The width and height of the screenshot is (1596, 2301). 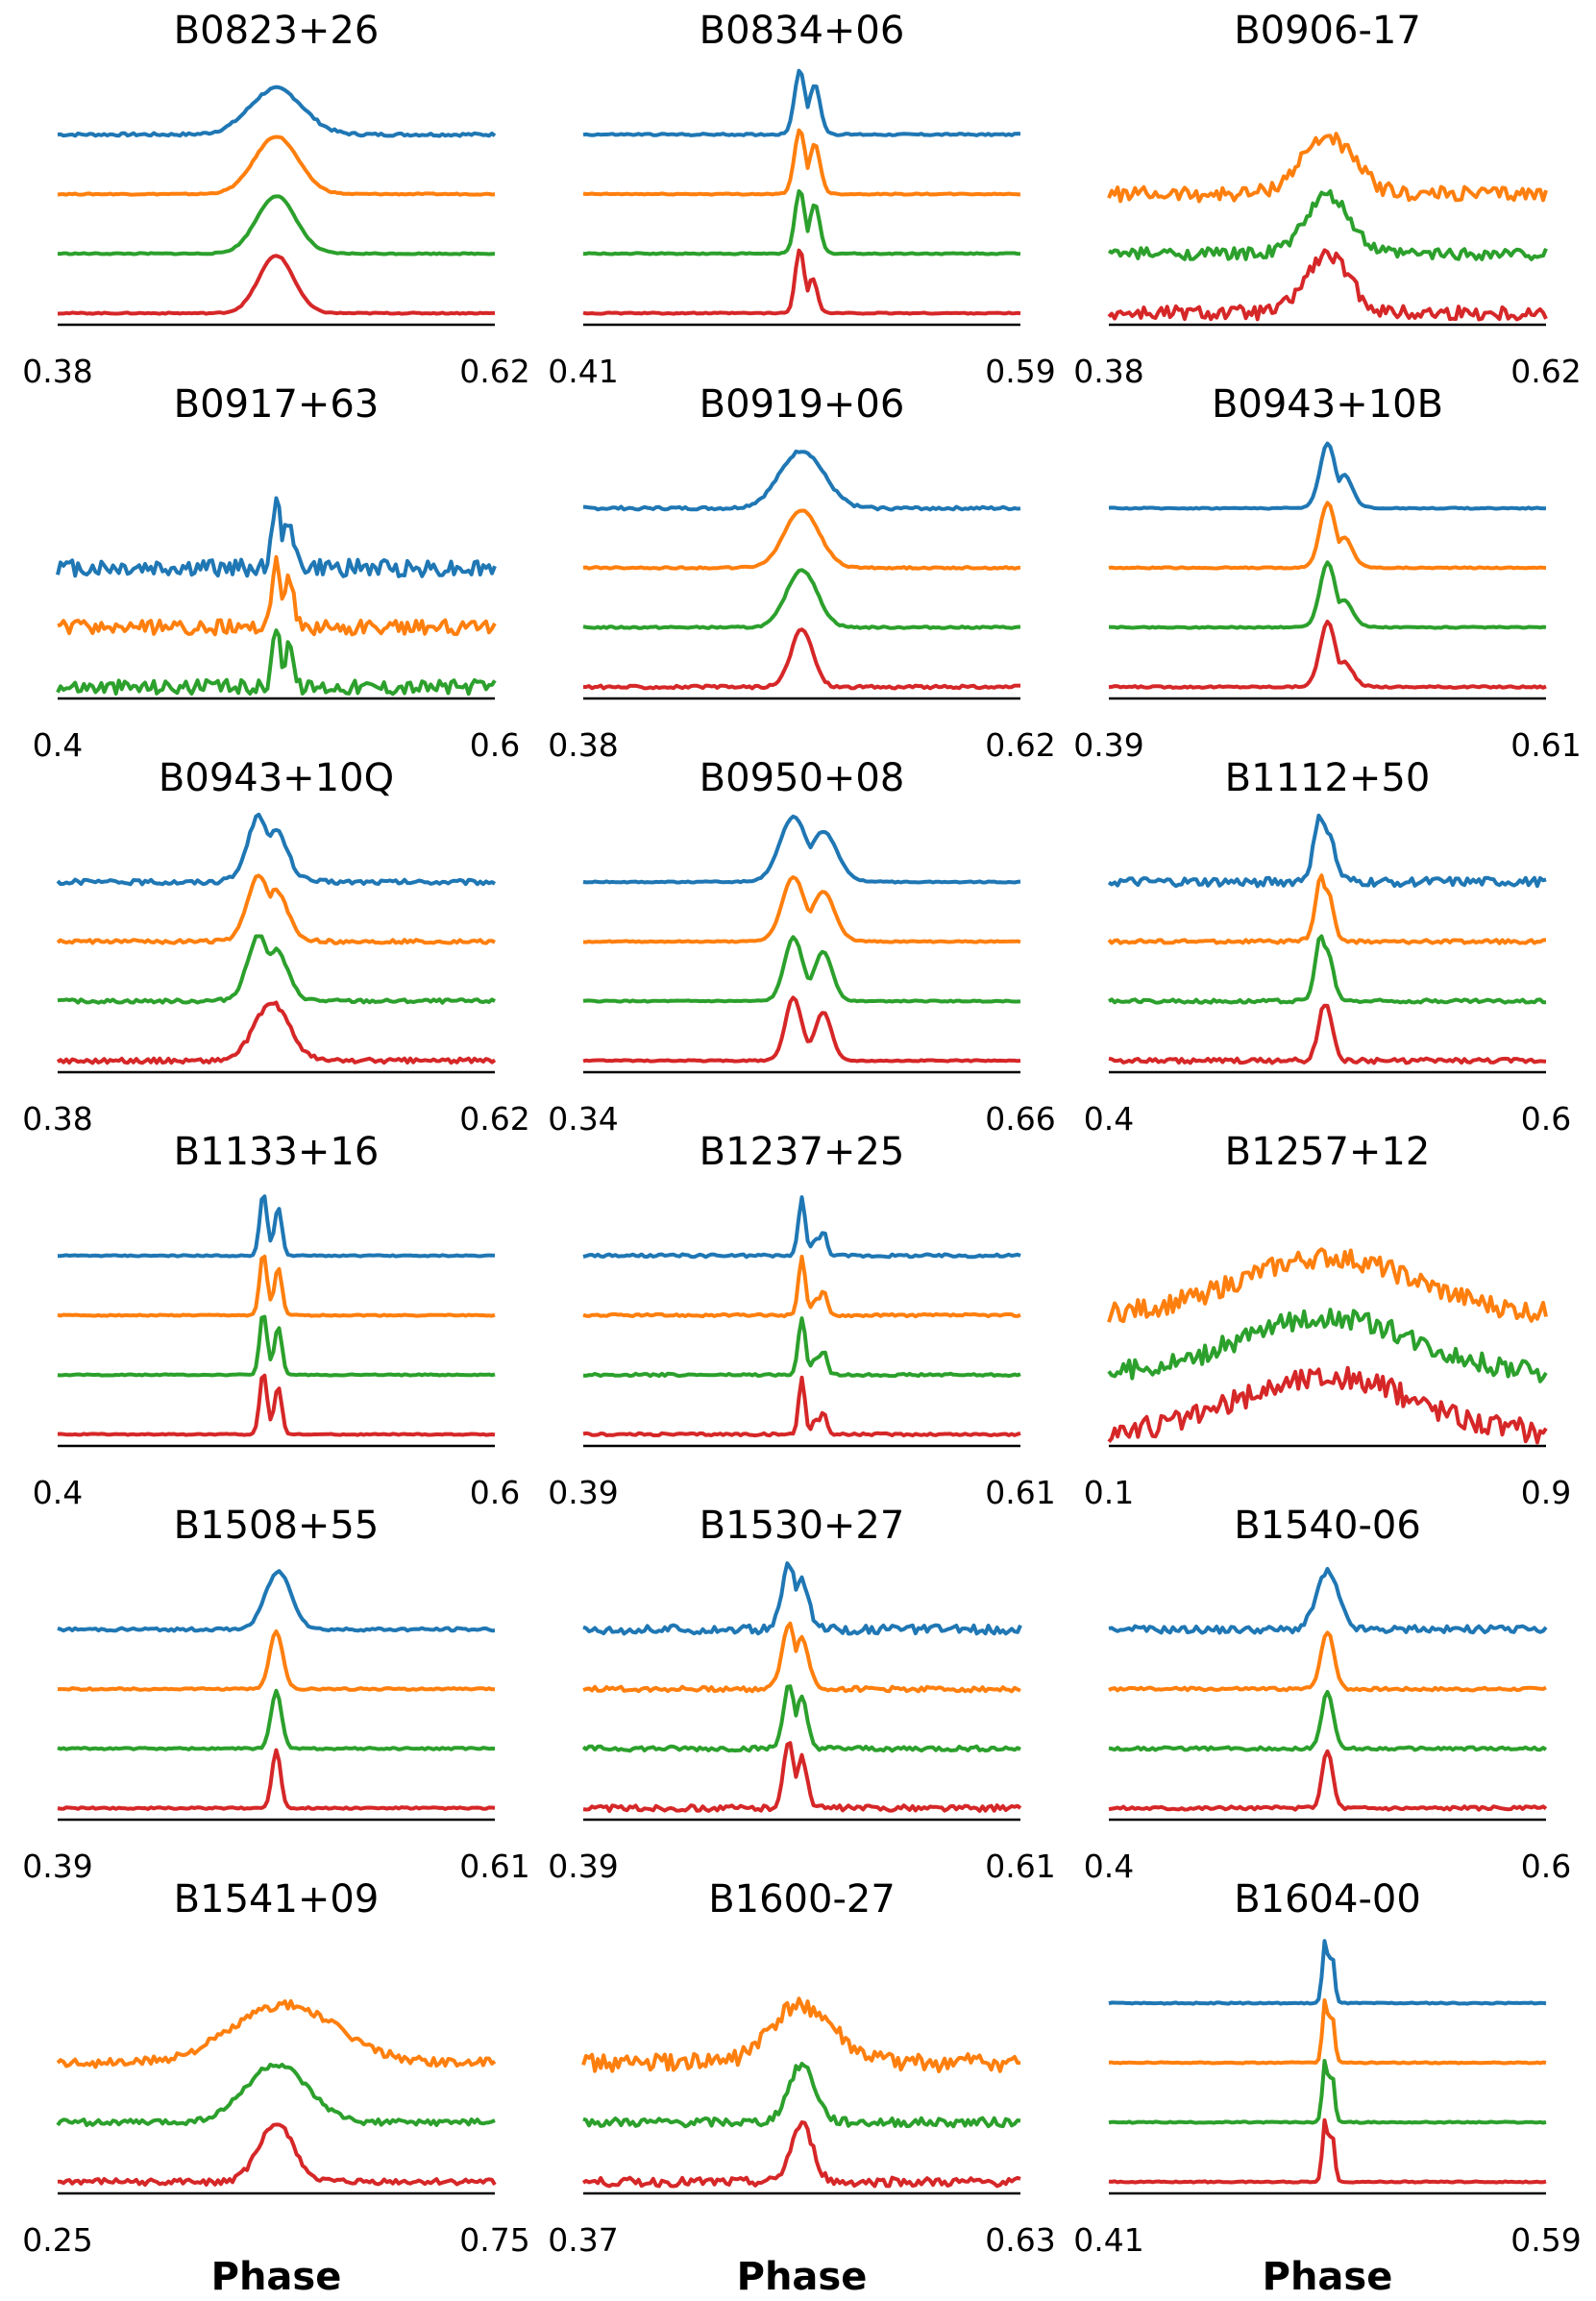 I want to click on panel-title: B1604-00, so click(x=1327, y=1899).